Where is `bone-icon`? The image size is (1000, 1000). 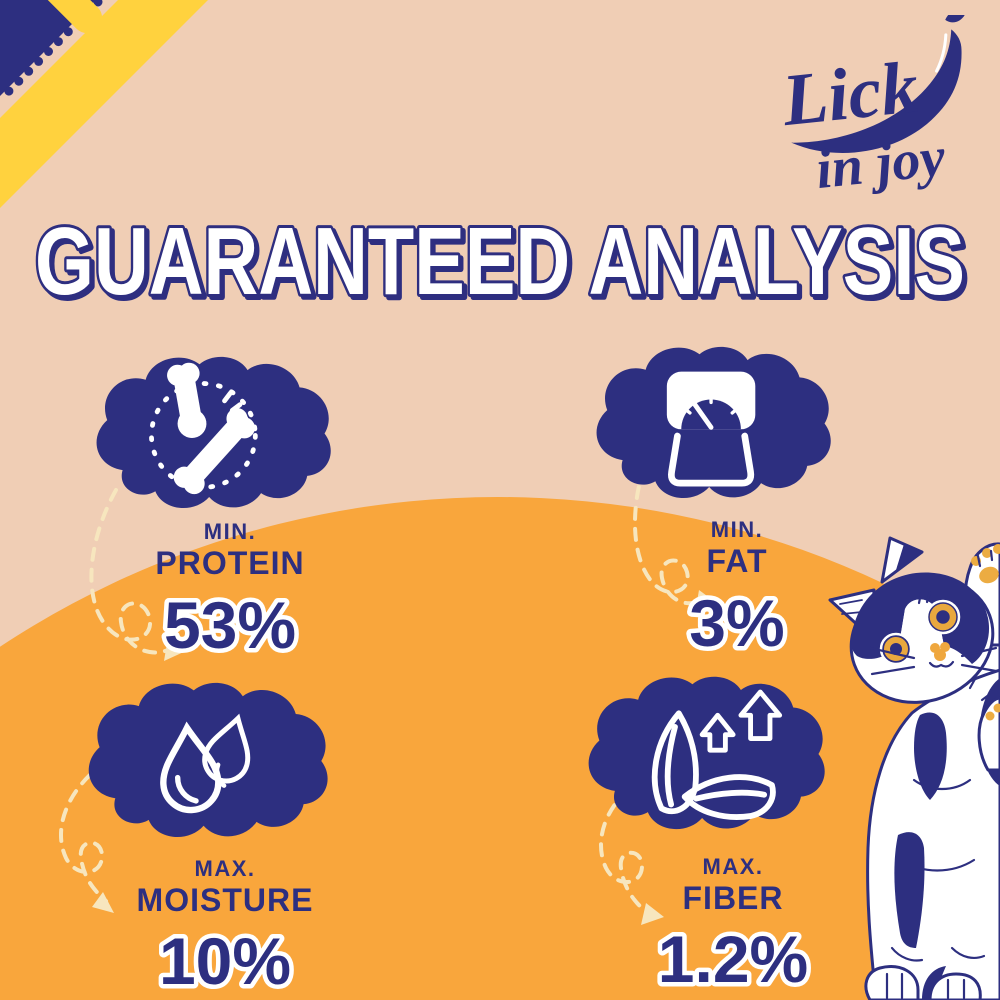 bone-icon is located at coordinates (203, 428).